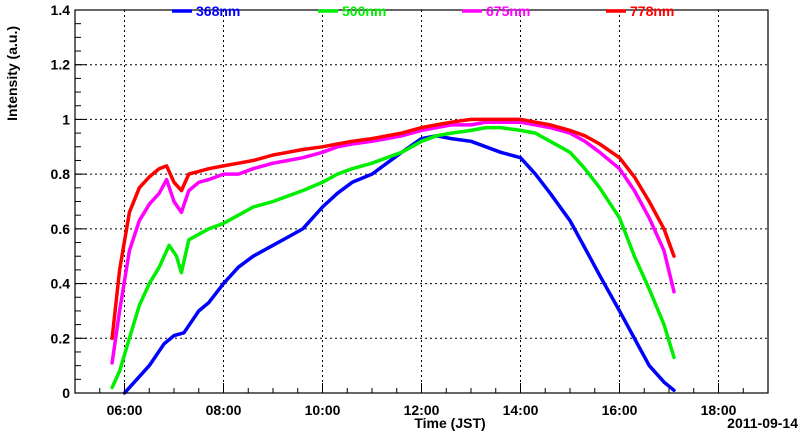 Image resolution: width=800 pixels, height=434 pixels. I want to click on y-tick-label: 1, so click(66, 119).